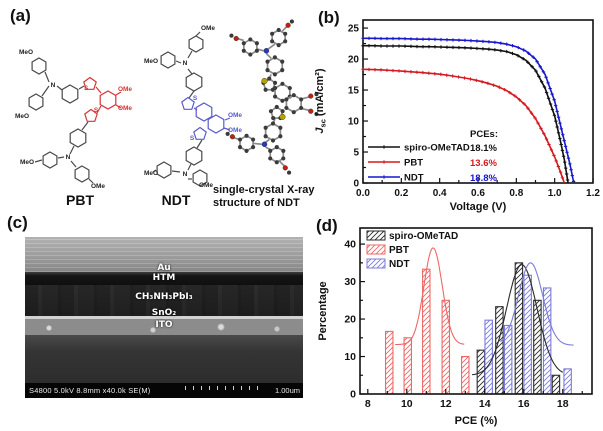 This screenshot has height=431, width=603. Describe the element at coordinates (80, 200) in the screenshot. I see `pbt-name-label: PBT` at that location.